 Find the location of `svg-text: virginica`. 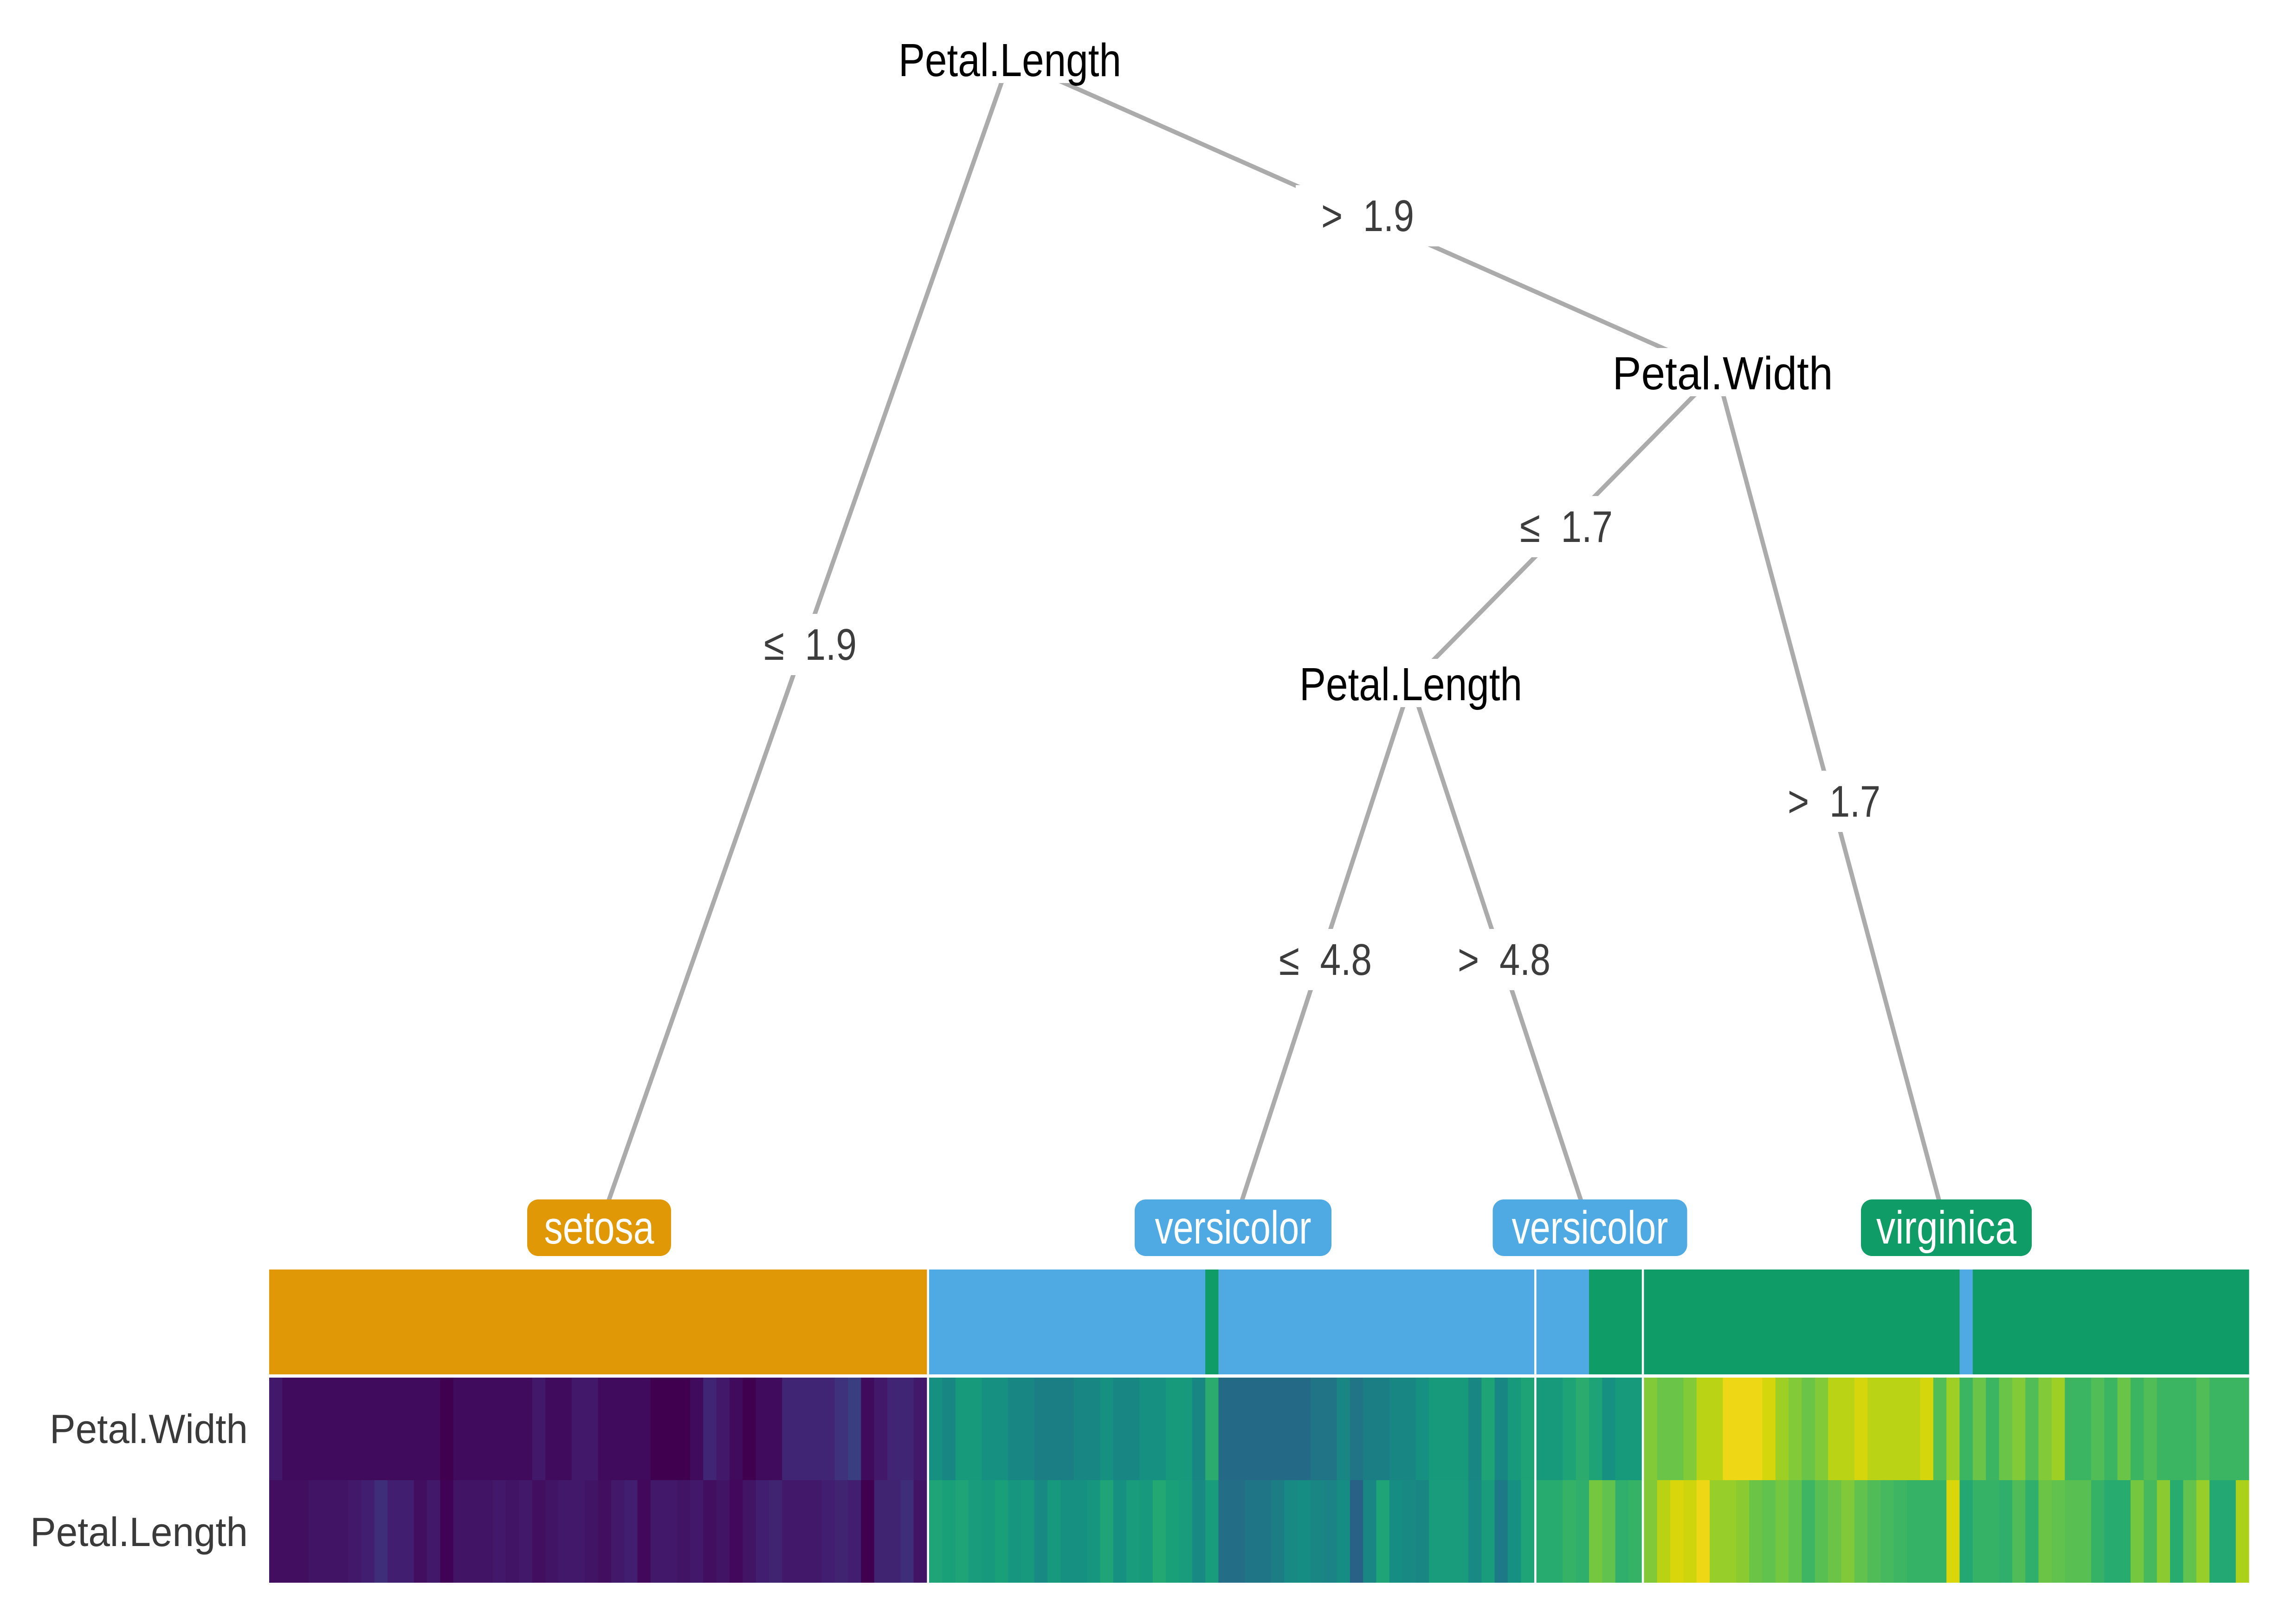

svg-text: virginica is located at coordinates (1946, 1228).